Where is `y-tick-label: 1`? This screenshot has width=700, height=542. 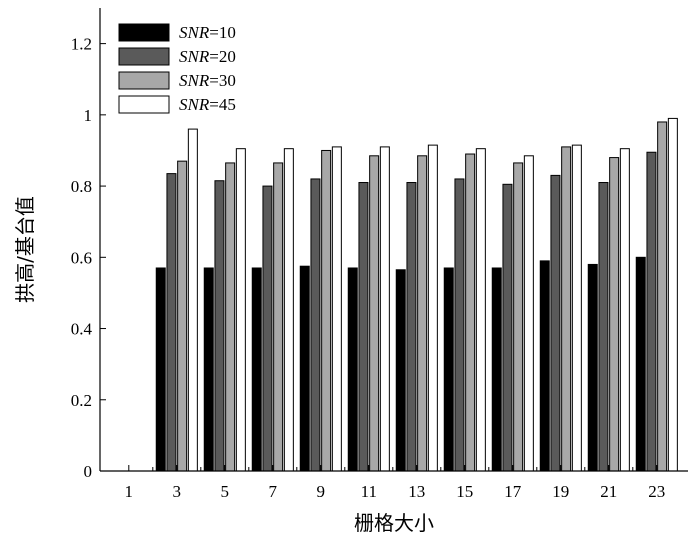 y-tick-label: 1 is located at coordinates (88, 115).